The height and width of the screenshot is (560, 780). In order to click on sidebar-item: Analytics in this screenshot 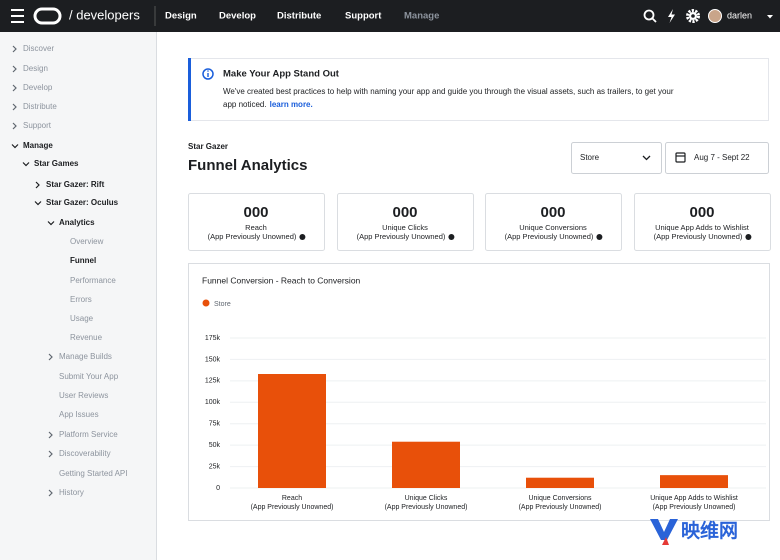, I will do `click(77, 222)`.